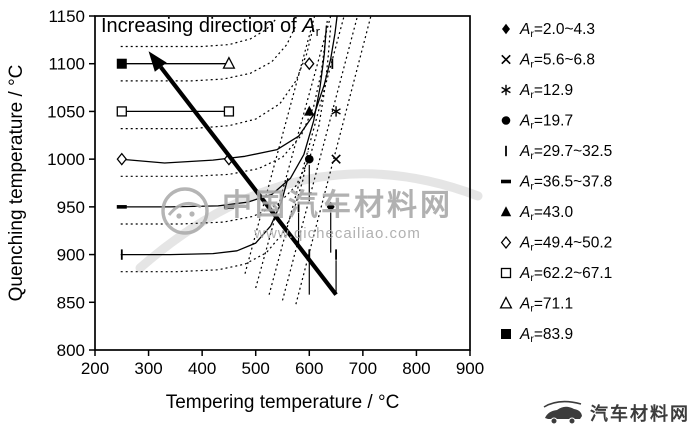  Describe the element at coordinates (66, 159) in the screenshot. I see `y-tick-label: 1000` at that location.